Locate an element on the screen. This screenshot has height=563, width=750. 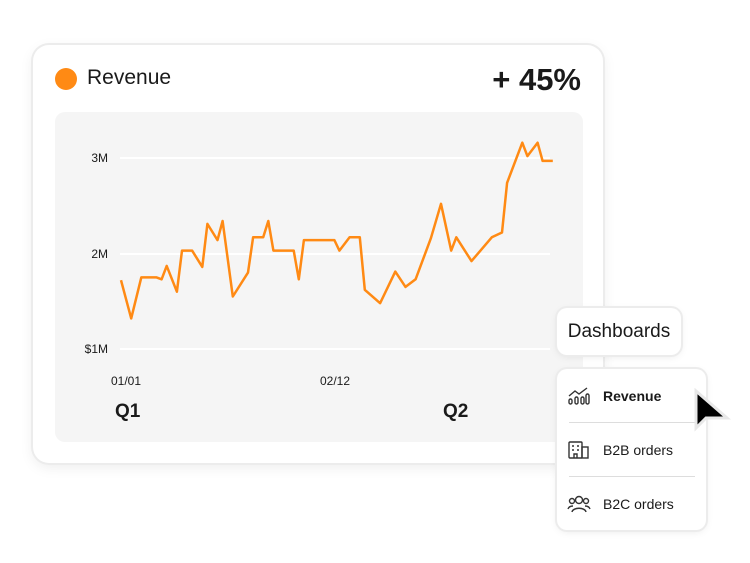
y-tick-3m: 3M is located at coordinates (99, 158).